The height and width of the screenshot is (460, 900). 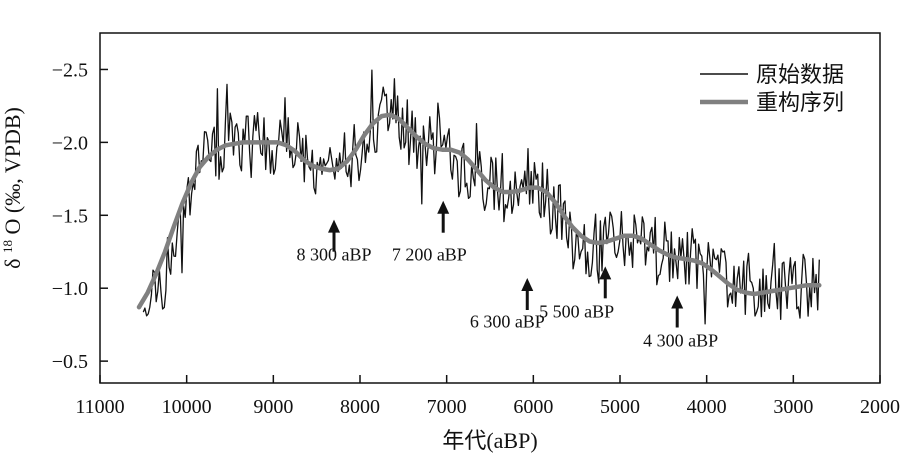 I want to click on legend-raw-label: 原始数据, so click(x=800, y=75).